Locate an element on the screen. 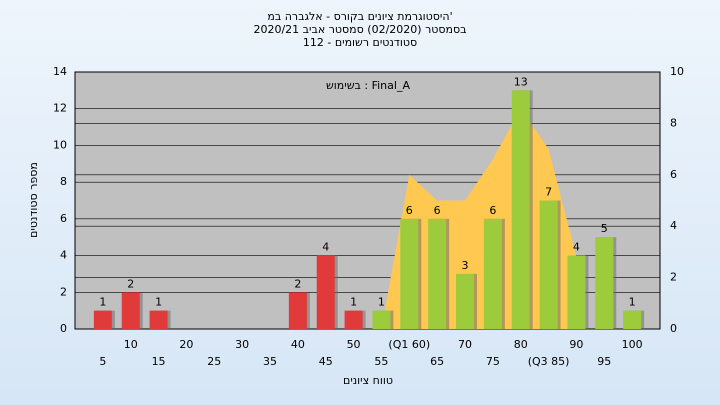 This screenshot has height=405, width=720. y-tick-label: 6 is located at coordinates (63, 218).